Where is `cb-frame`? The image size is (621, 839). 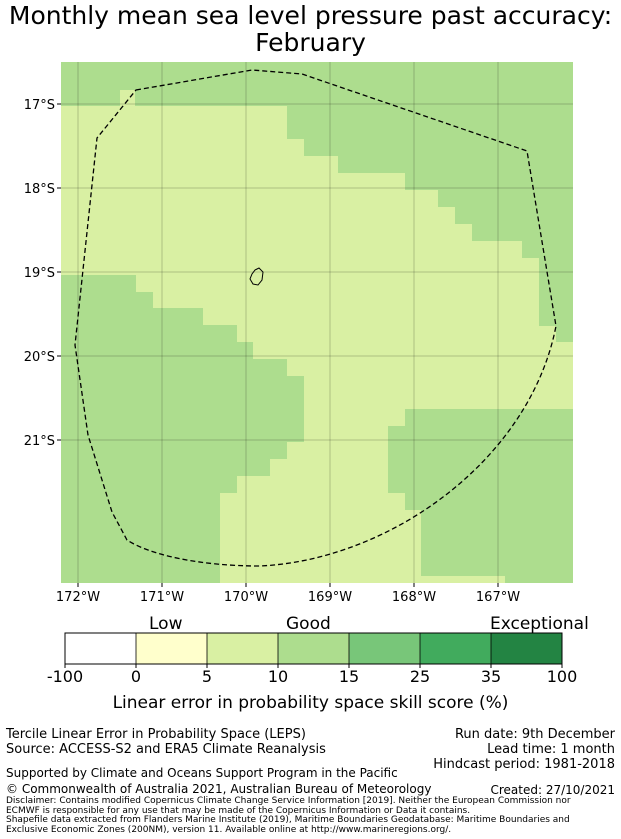
cb-frame is located at coordinates (313, 648).